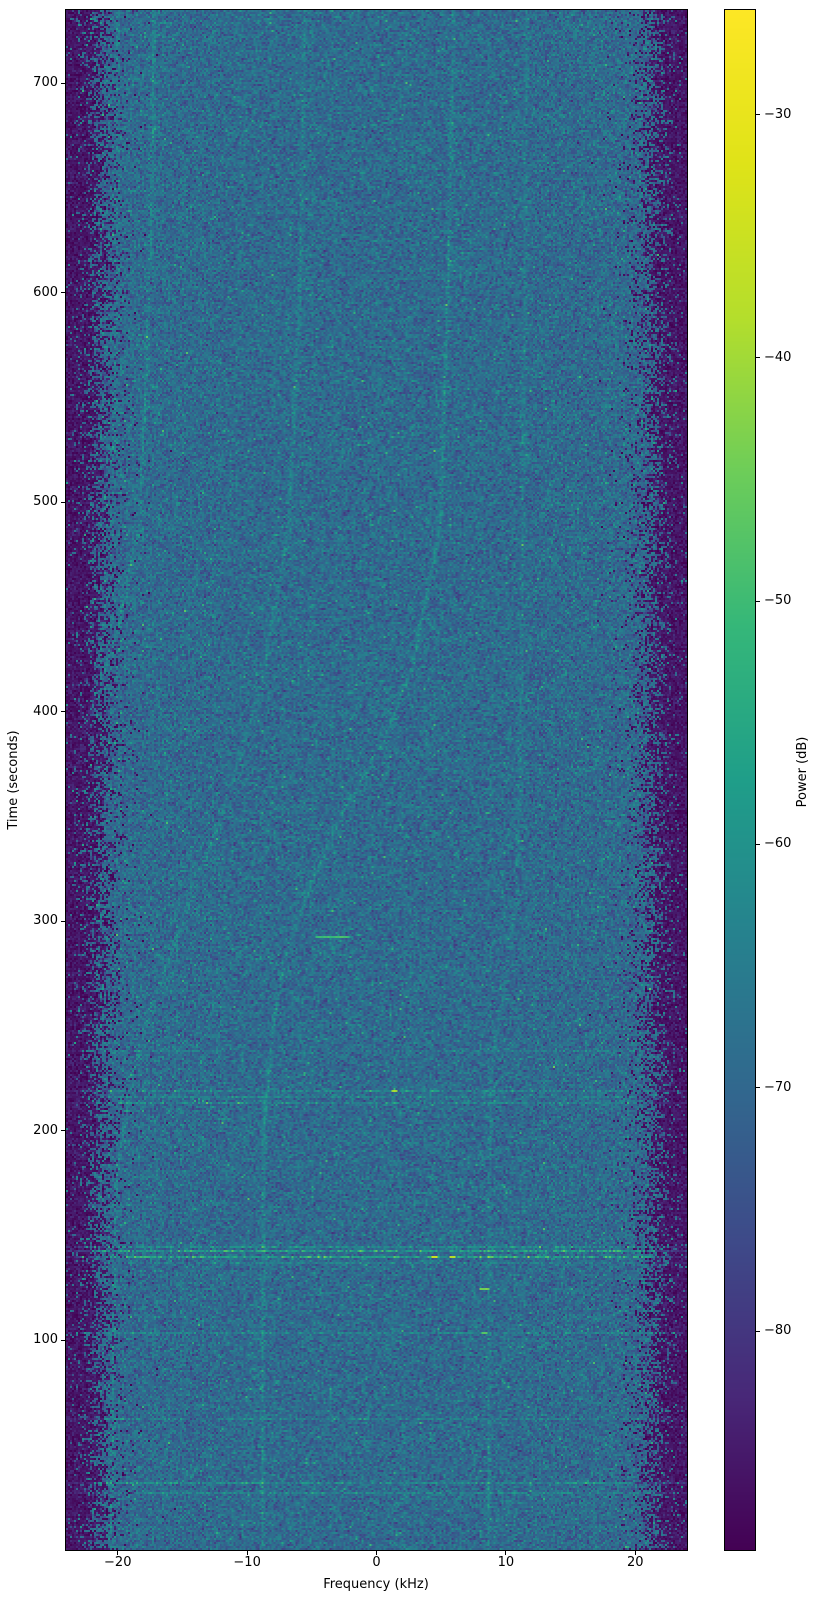 This screenshot has width=823, height=1603. I want to click on y-tick-label: 500, so click(45, 502).